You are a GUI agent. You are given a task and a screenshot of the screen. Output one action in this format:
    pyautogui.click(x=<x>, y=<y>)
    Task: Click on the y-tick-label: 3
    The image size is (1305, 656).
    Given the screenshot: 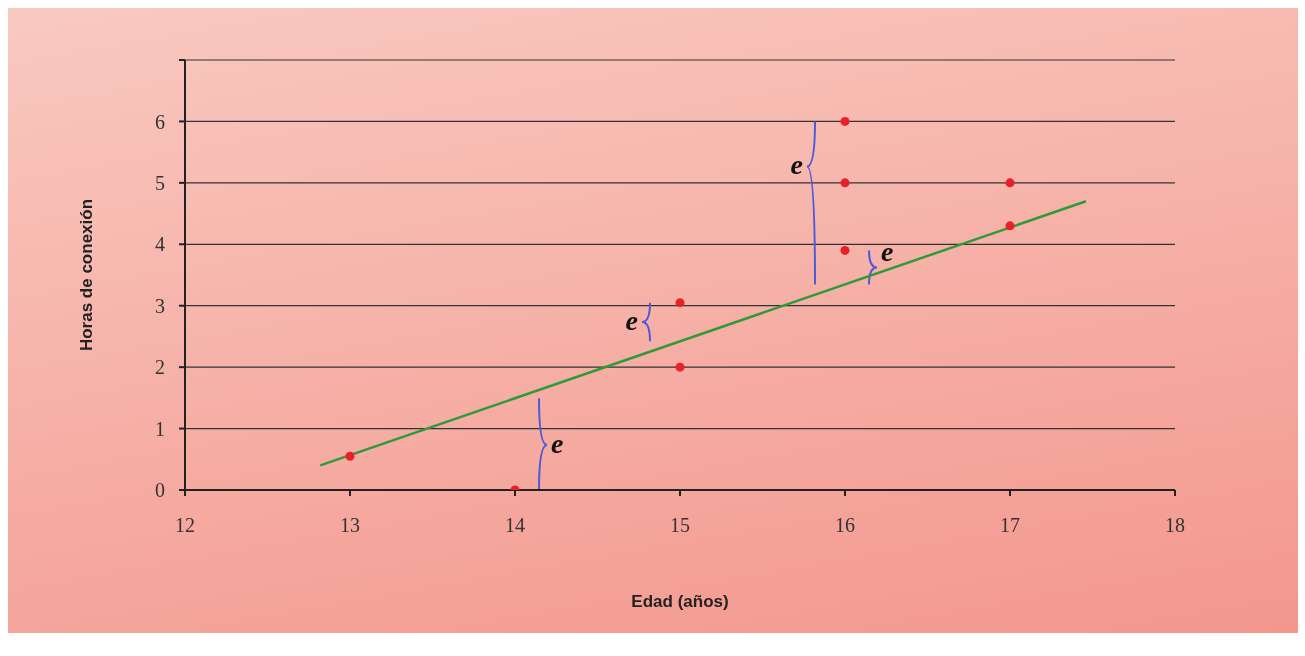 What is the action you would take?
    pyautogui.click(x=160, y=305)
    